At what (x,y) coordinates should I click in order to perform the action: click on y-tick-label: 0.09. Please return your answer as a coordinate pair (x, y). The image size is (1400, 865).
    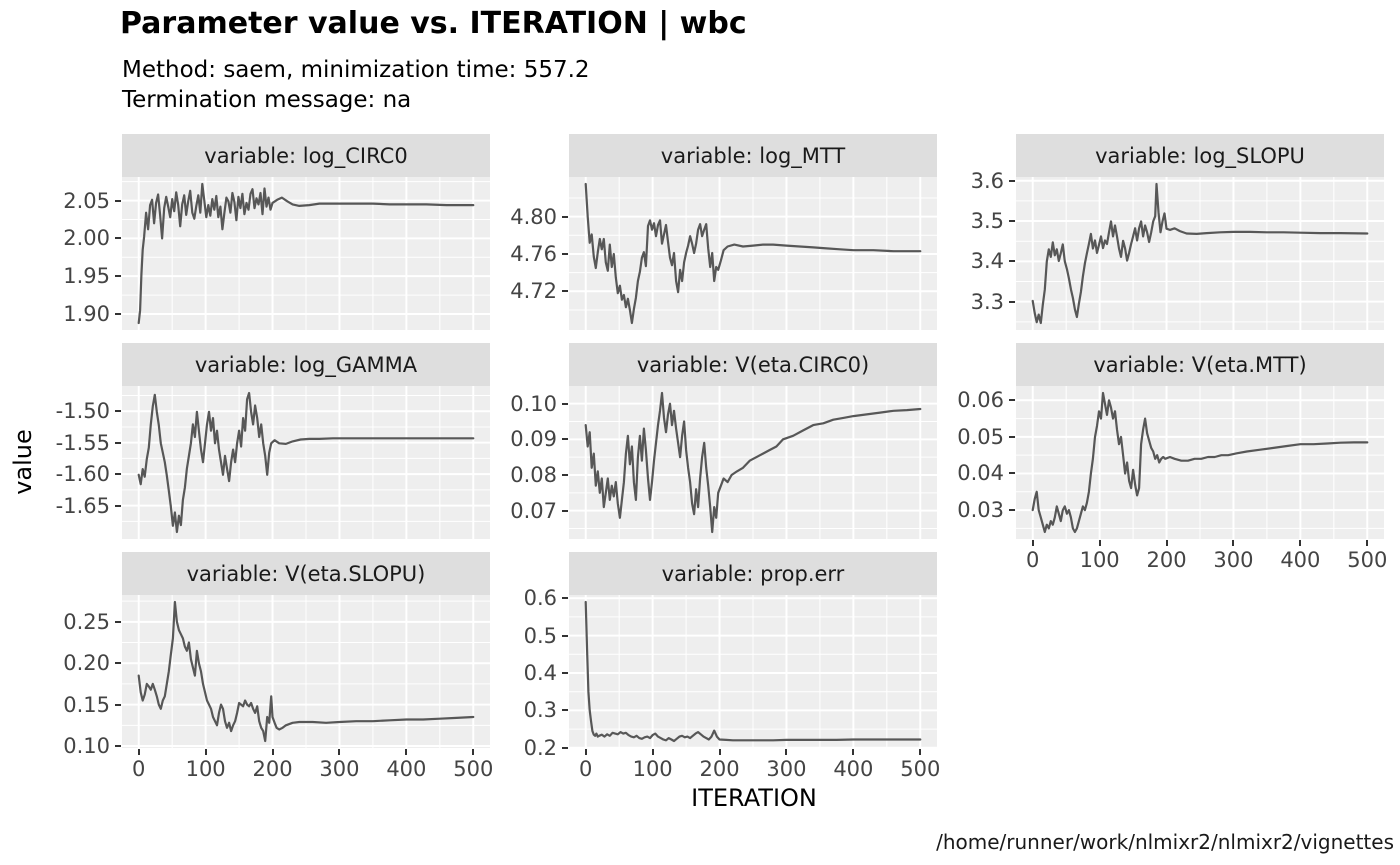
    Looking at the image, I should click on (533, 439).